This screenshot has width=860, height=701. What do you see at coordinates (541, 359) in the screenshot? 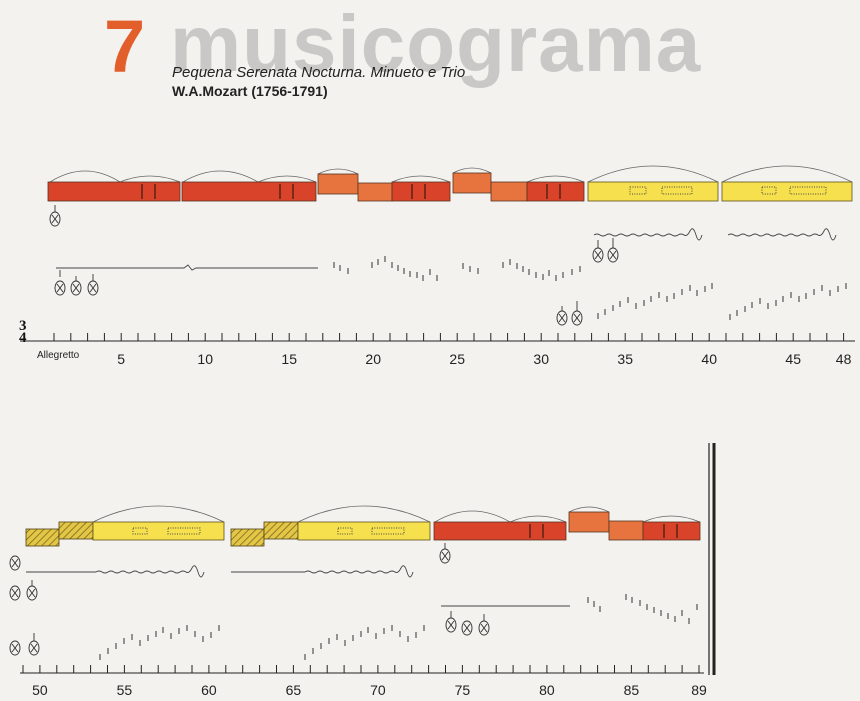
I see `measure-label: 30` at bounding box center [541, 359].